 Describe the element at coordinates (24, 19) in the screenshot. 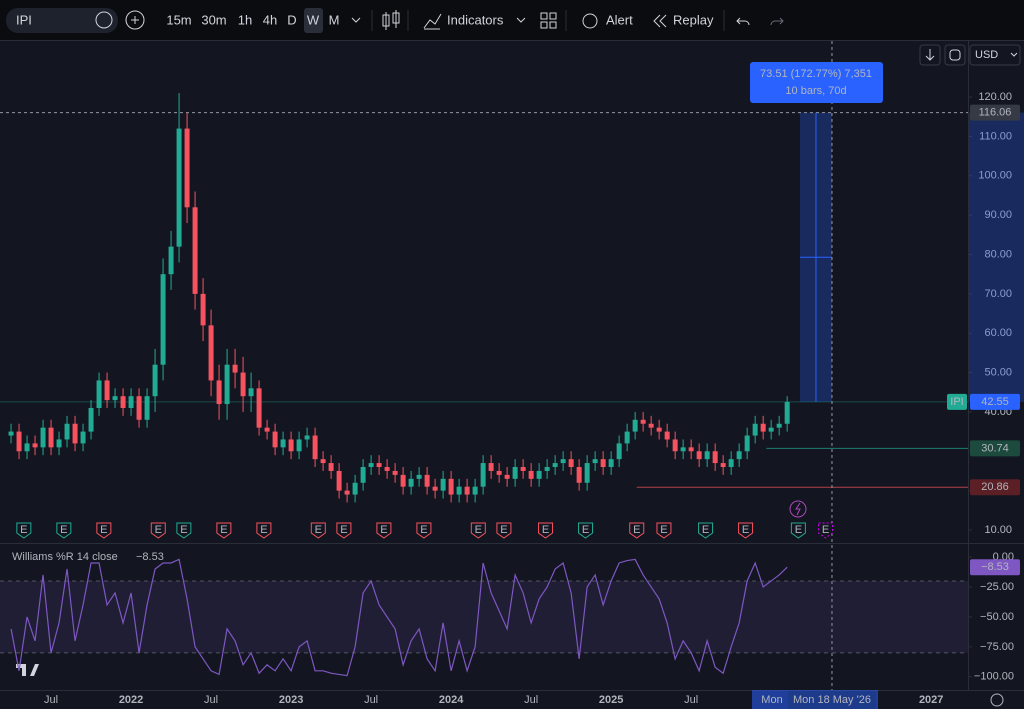

I see `symbol: IPI` at that location.